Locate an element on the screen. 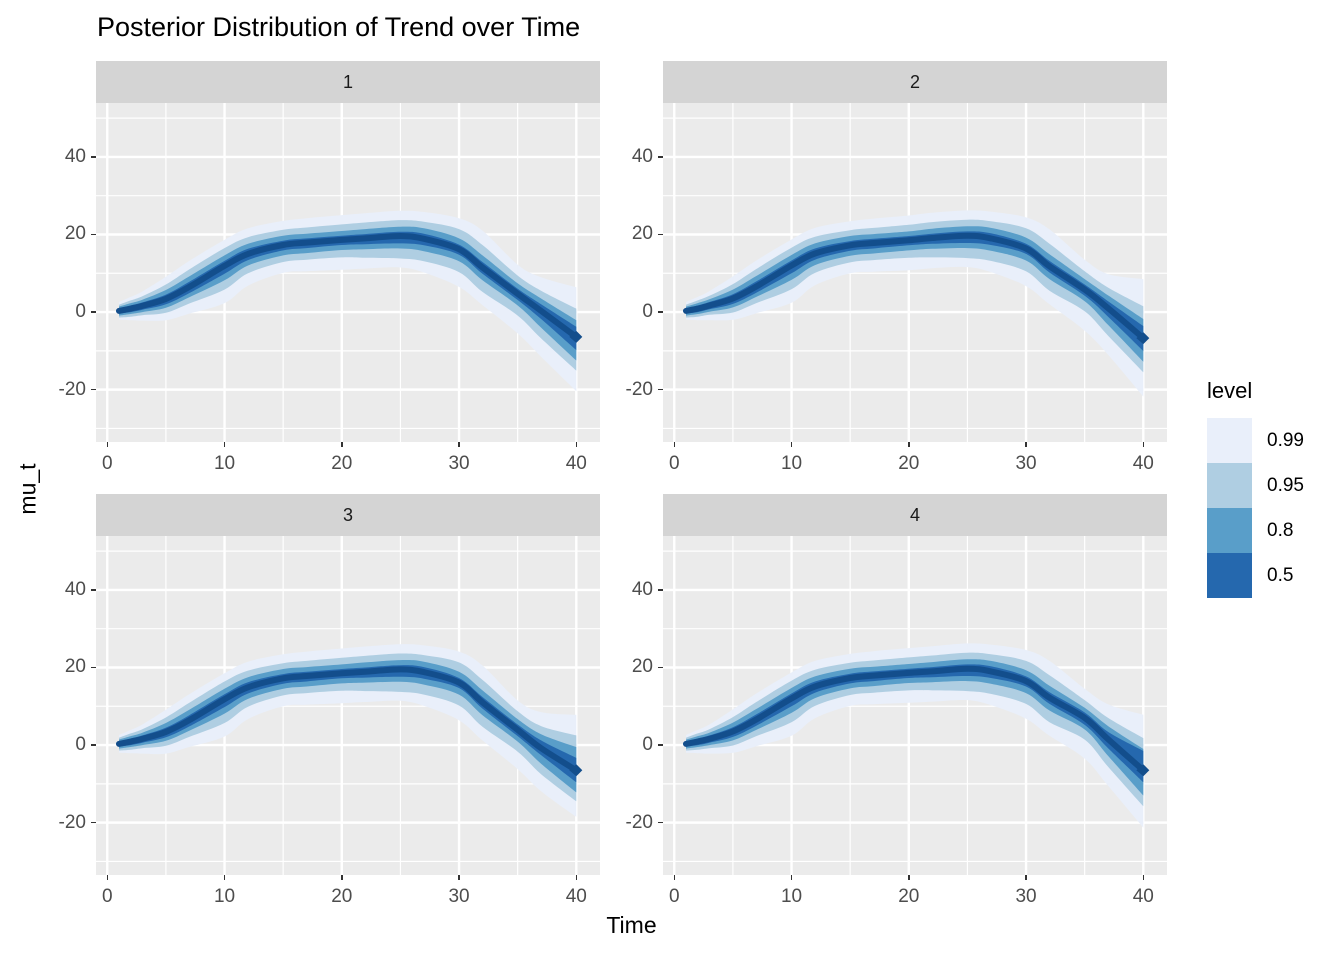 This screenshot has width=1344, height=960. legend-label: 0.99 is located at coordinates (1285, 440).